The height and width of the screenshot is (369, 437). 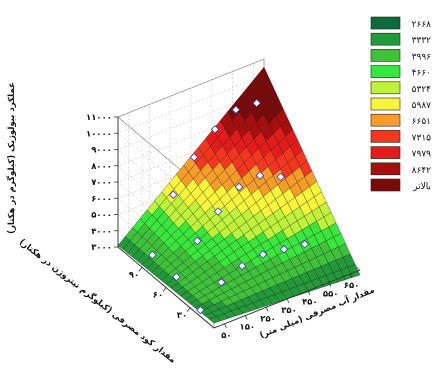 I want to click on y-tick-label: ۳۰, so click(x=182, y=316).